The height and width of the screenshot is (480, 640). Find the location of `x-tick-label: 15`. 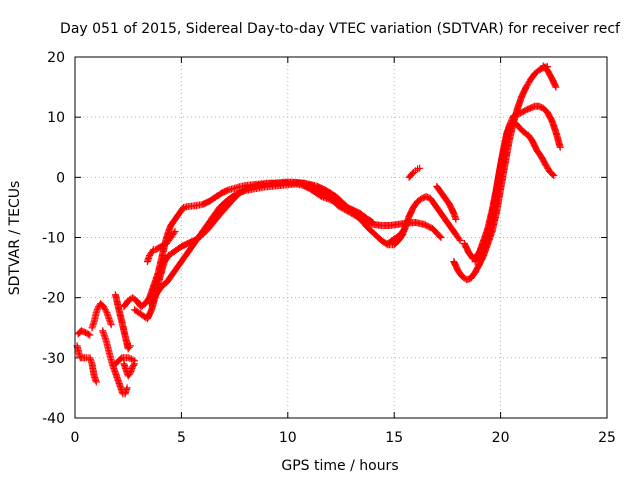

x-tick-label: 15 is located at coordinates (394, 438).